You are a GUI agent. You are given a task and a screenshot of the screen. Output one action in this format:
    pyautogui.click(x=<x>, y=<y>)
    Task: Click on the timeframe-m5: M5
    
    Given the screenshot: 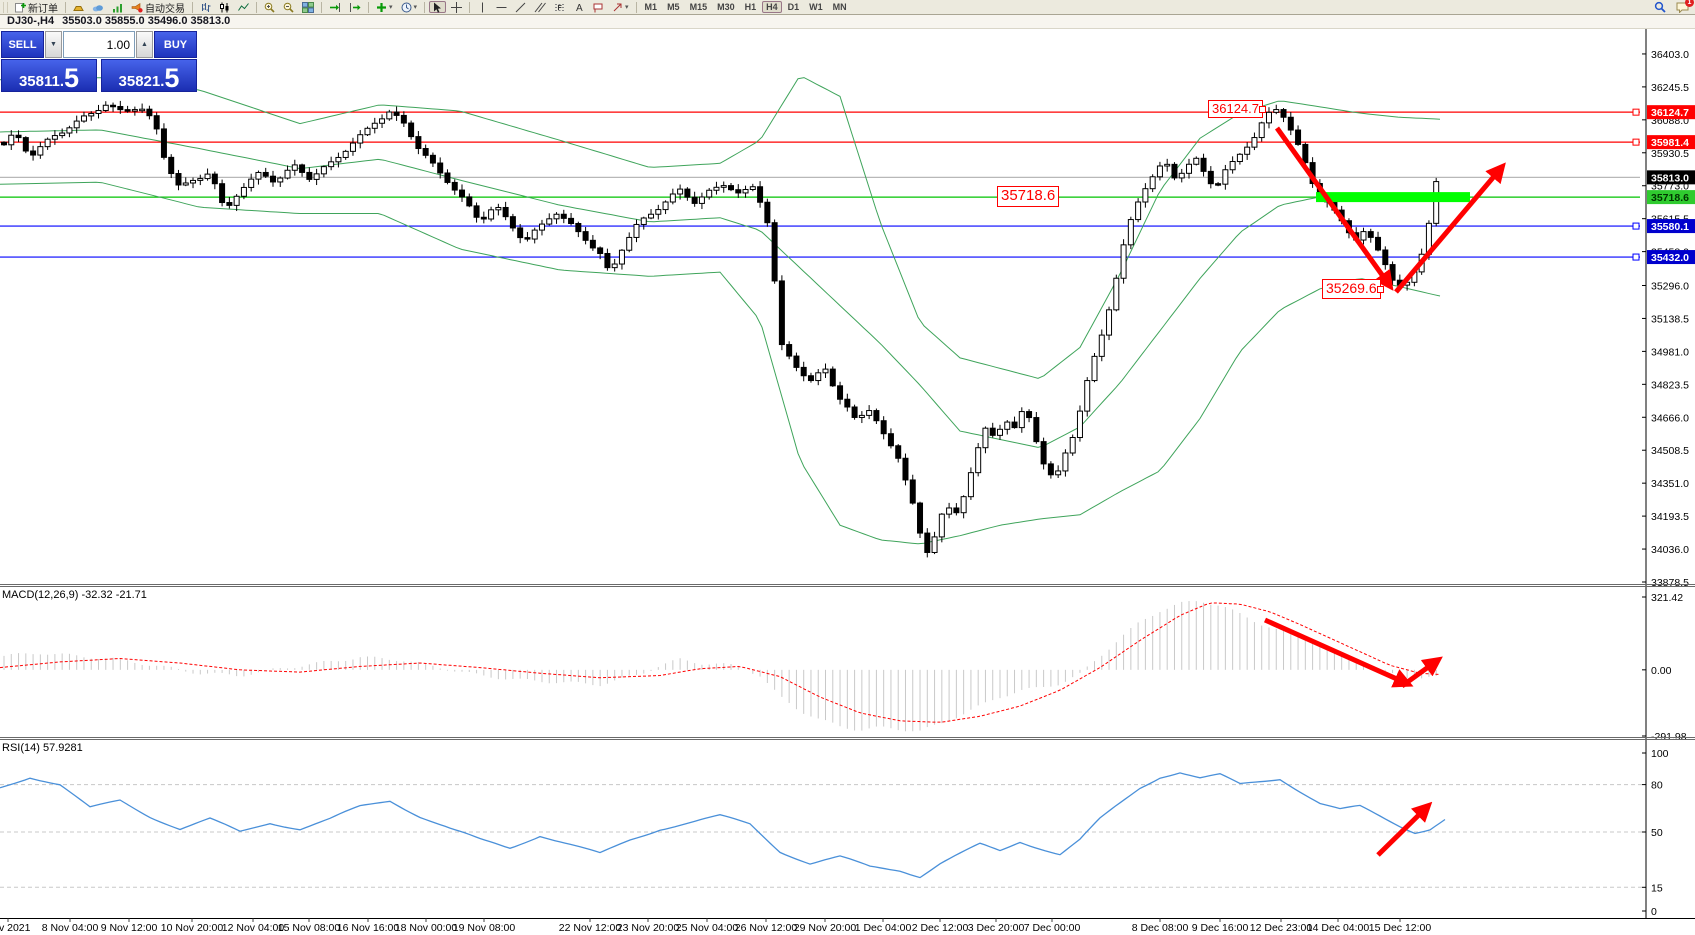 What is the action you would take?
    pyautogui.click(x=673, y=7)
    